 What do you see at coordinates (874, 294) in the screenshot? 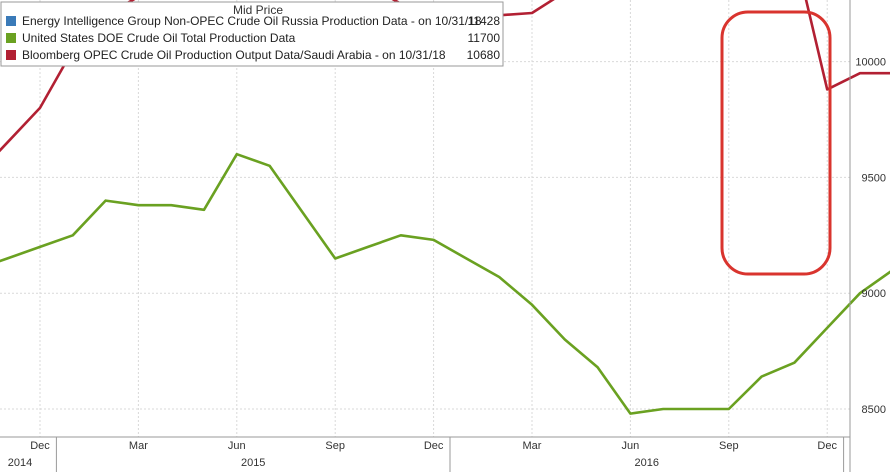
I see `y-tick-label: 9000` at bounding box center [874, 294].